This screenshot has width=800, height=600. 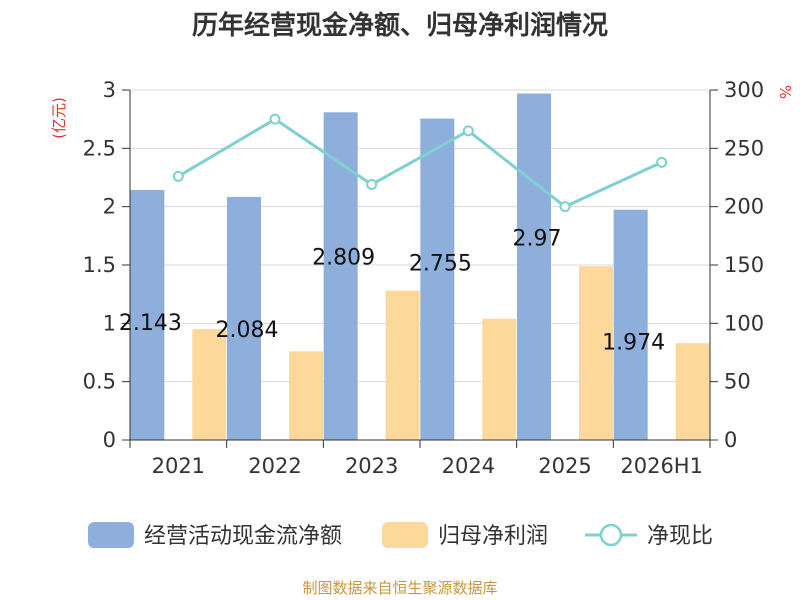 I want to click on x-tick-label: 2026H1, so click(x=661, y=466).